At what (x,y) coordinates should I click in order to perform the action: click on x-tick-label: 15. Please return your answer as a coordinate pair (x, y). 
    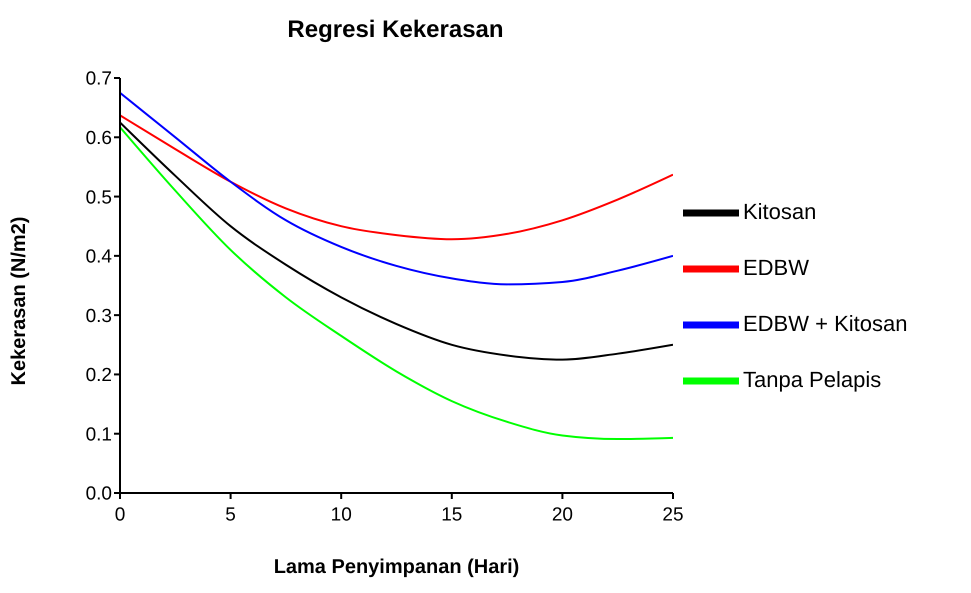
    Looking at the image, I should click on (451, 515).